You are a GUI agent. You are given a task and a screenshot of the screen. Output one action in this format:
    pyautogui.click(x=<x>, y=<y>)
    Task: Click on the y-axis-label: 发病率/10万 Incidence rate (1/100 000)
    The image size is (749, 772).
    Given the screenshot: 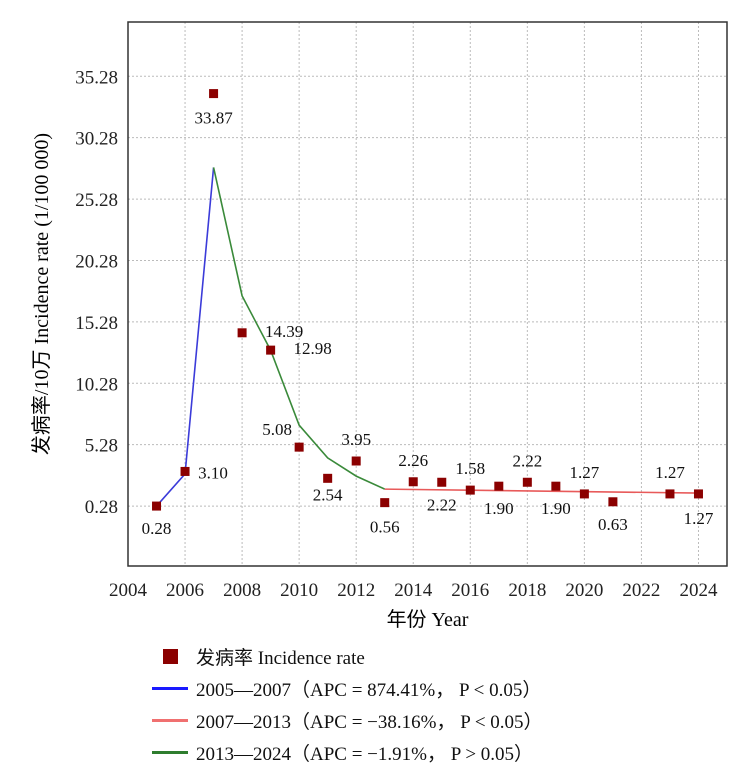 What is the action you would take?
    pyautogui.click(x=41, y=294)
    